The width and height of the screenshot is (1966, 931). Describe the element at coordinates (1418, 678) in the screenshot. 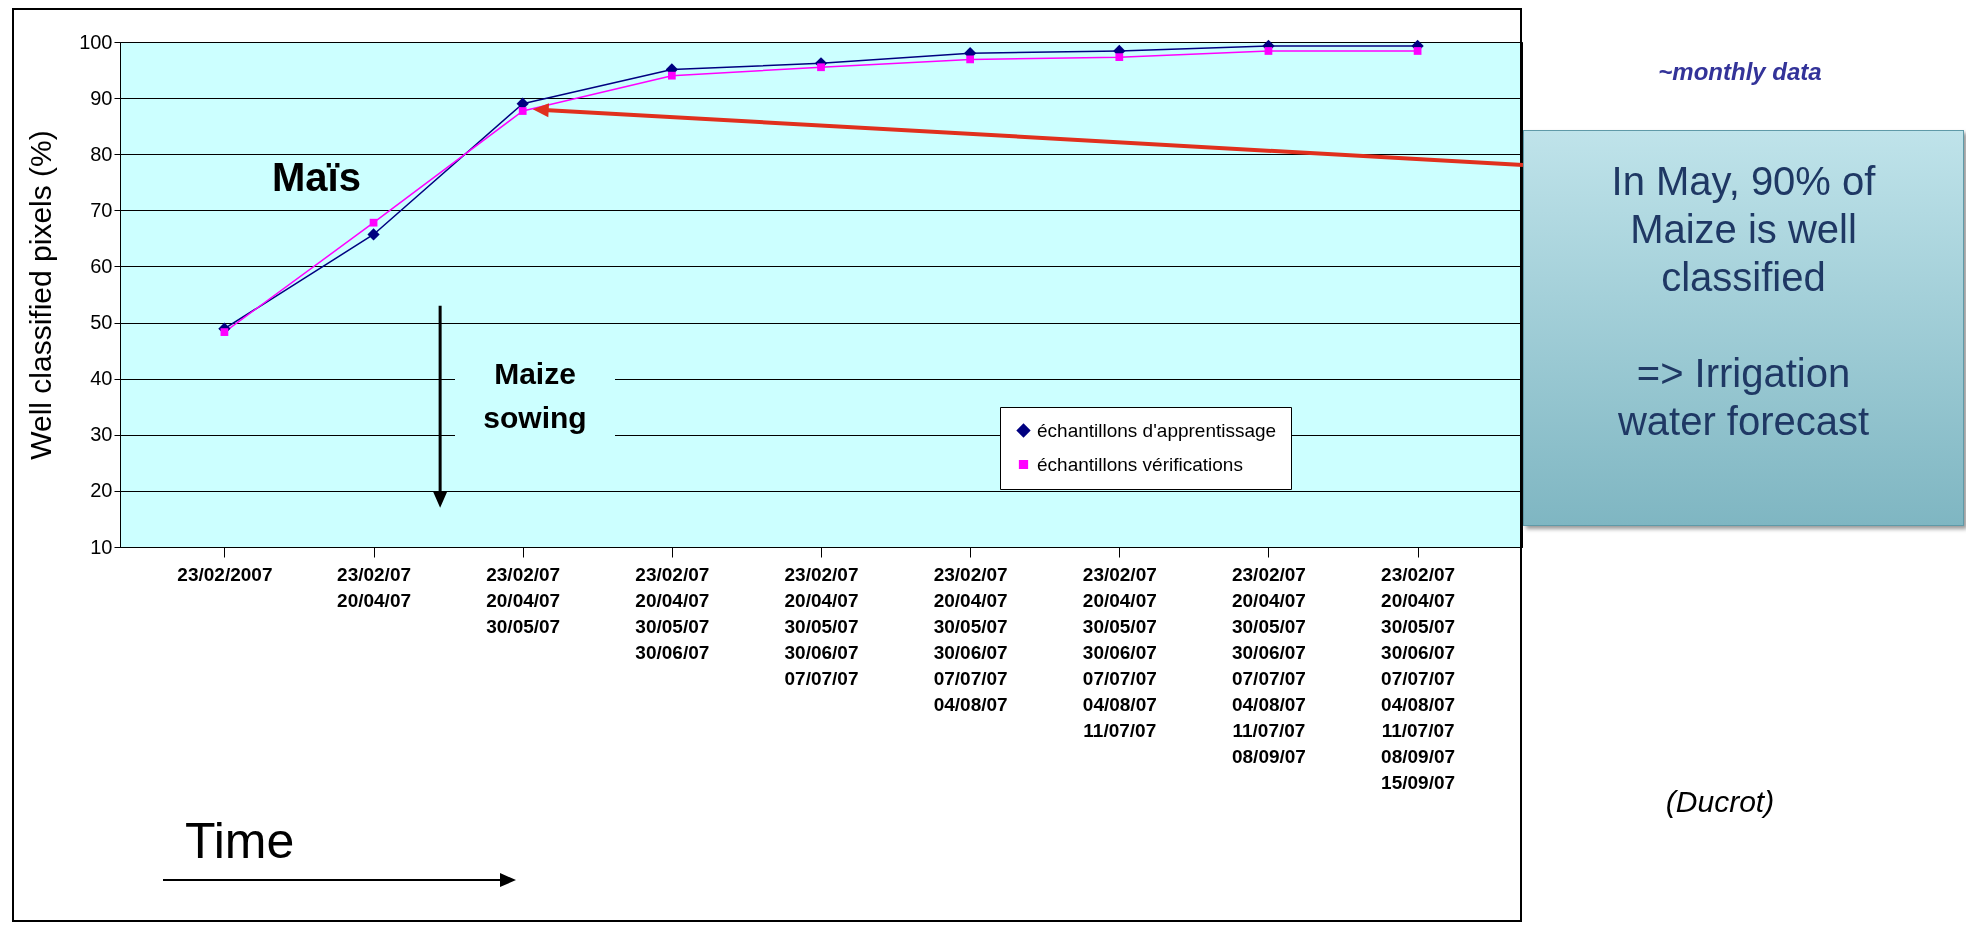

I see `category-label: 23/02/07 20/04/07 30/05/07 30/06/07 07/07/07 04/08/07 11/07/07 08/09/07 15/09/07` at that location.